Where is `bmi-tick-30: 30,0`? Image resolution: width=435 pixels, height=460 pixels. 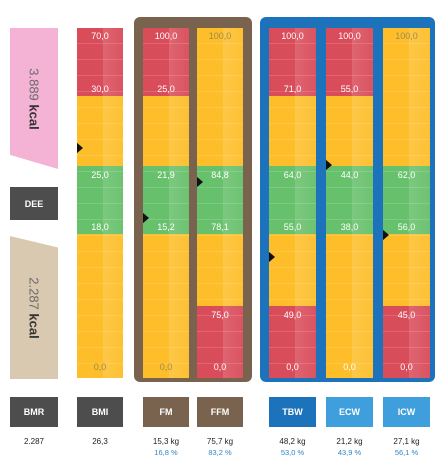 bmi-tick-30: 30,0 is located at coordinates (100, 89).